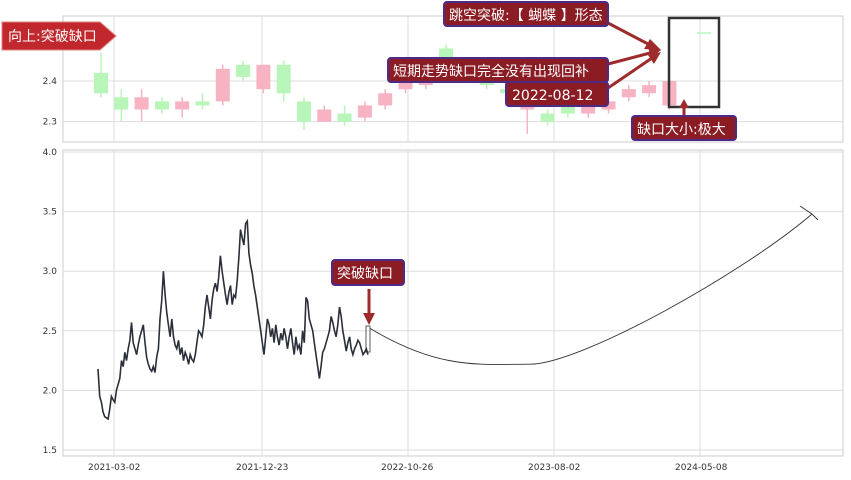 The height and width of the screenshot is (480, 851). Describe the element at coordinates (554, 468) in the screenshot. I see `line-x-tick-label: 2023-08-02` at that location.